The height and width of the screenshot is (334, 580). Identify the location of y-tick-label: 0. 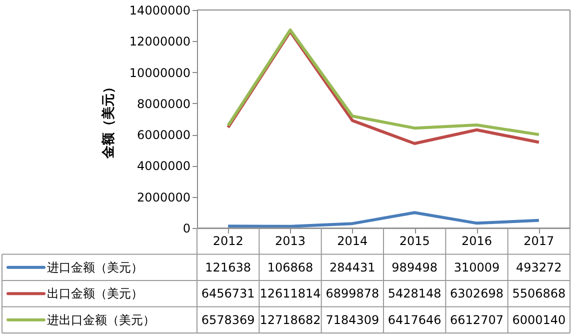
(186, 229).